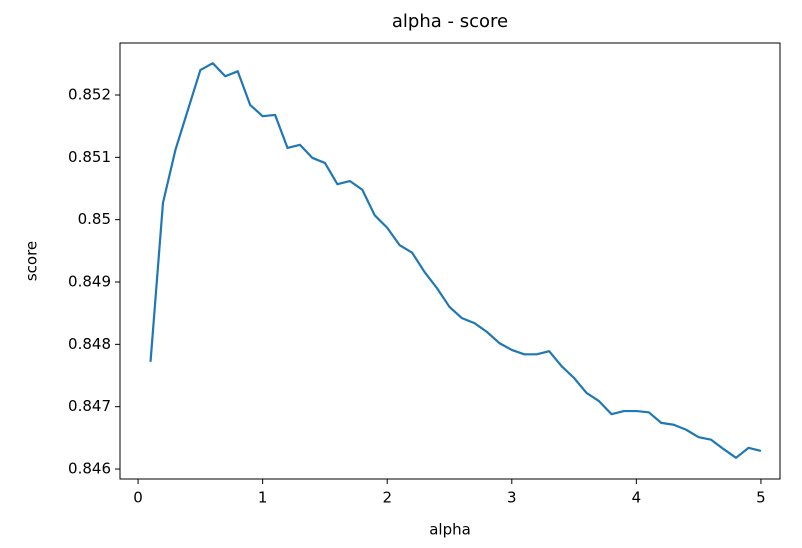 This screenshot has width=802, height=548. I want to click on y-tick-label: 0.852, so click(89, 94).